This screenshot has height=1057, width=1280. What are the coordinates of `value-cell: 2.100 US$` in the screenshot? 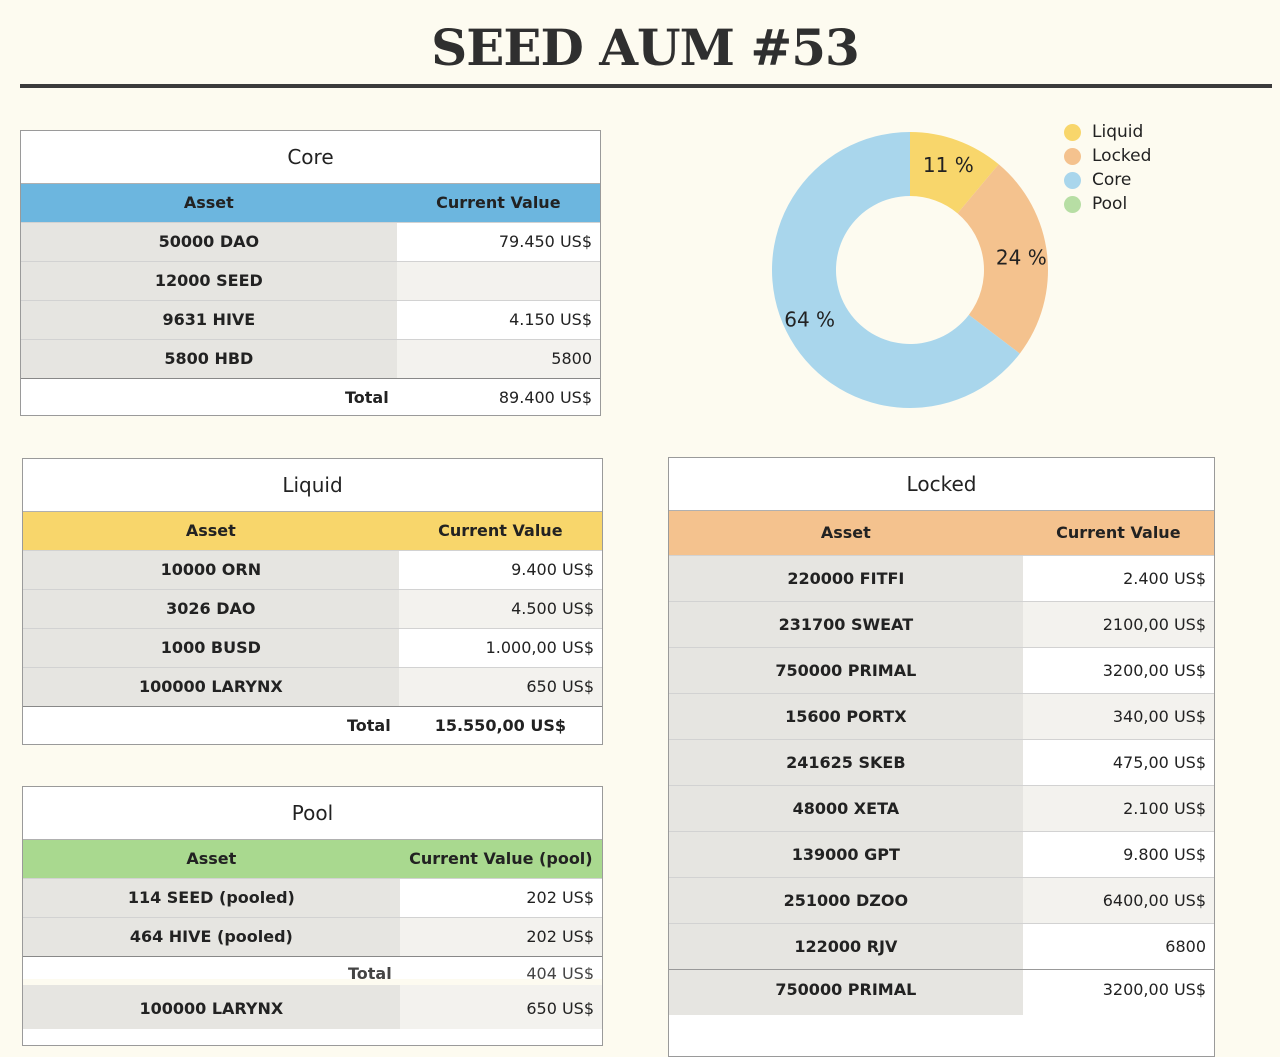 It's located at (1118, 808).